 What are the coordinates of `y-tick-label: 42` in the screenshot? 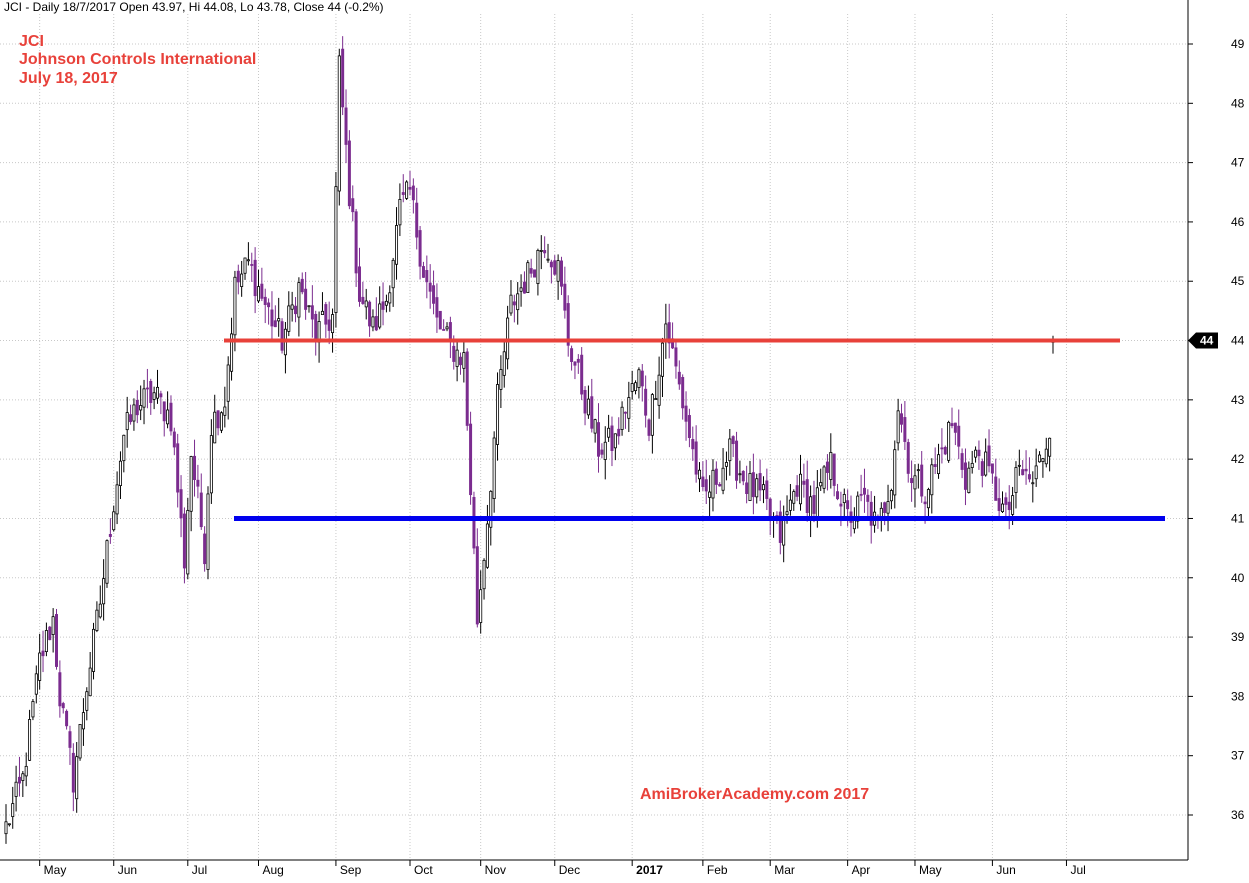 It's located at (1238, 459).